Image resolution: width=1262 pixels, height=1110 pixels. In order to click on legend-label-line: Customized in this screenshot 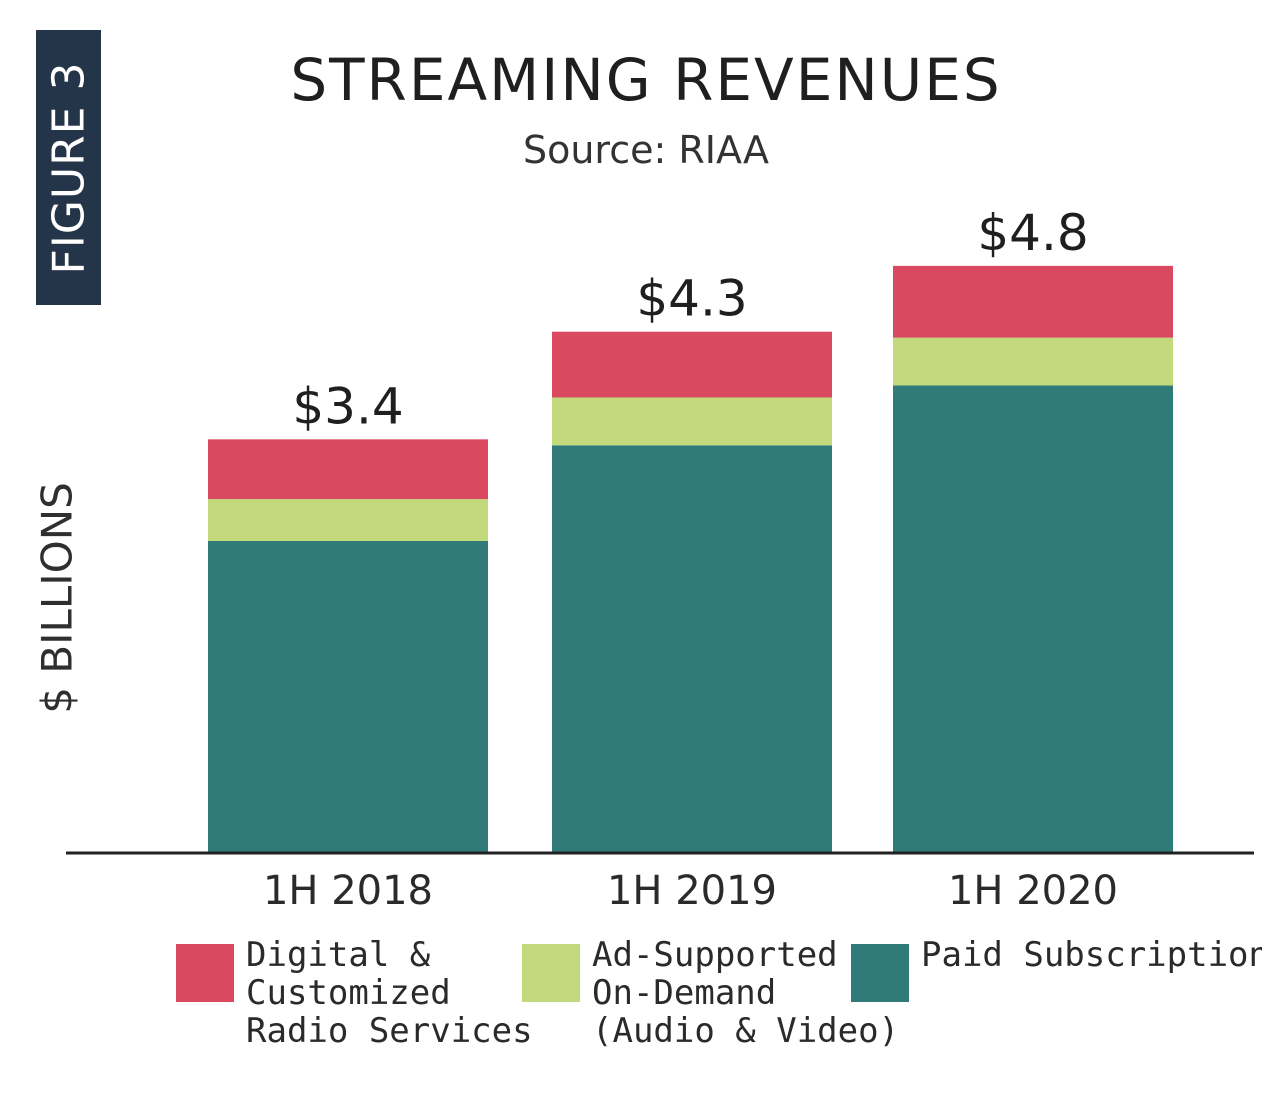, I will do `click(348, 993)`.